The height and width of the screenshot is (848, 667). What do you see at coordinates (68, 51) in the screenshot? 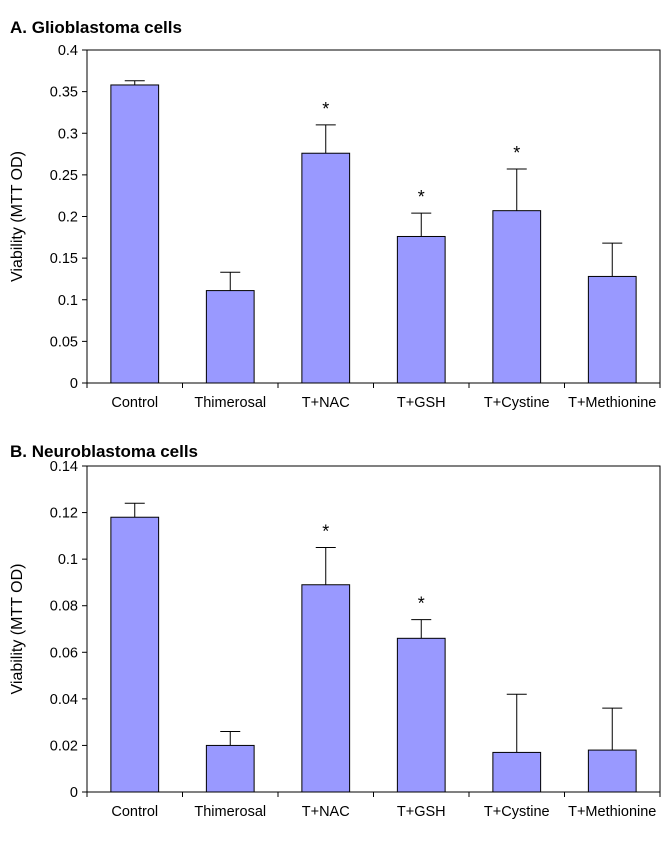
I see `y-tick-label: 0.4` at bounding box center [68, 51].